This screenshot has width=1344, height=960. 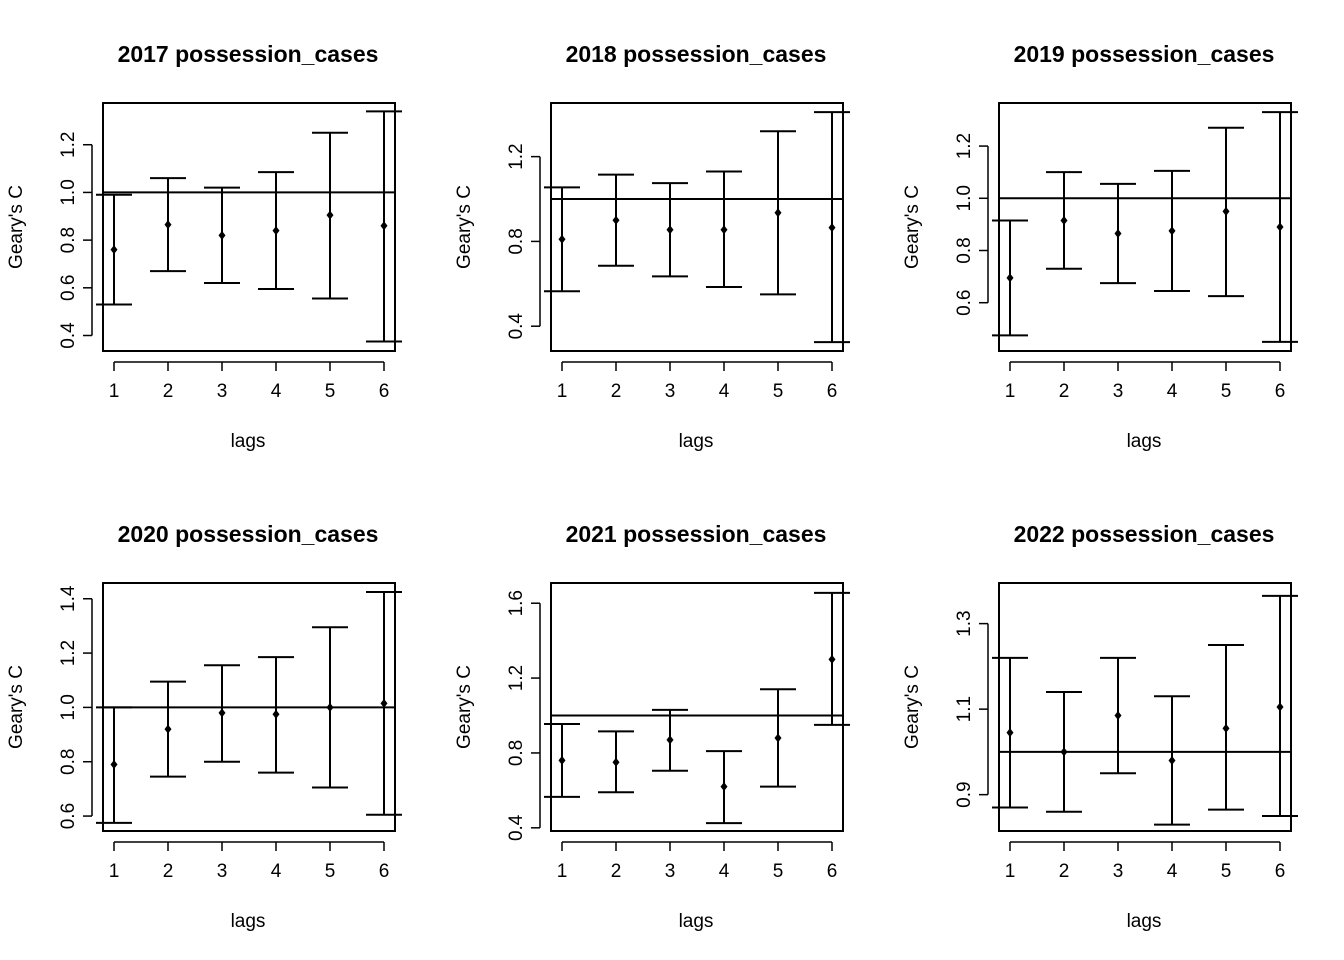 I want to click on y-tick-label: 1.4, so click(x=68, y=598).